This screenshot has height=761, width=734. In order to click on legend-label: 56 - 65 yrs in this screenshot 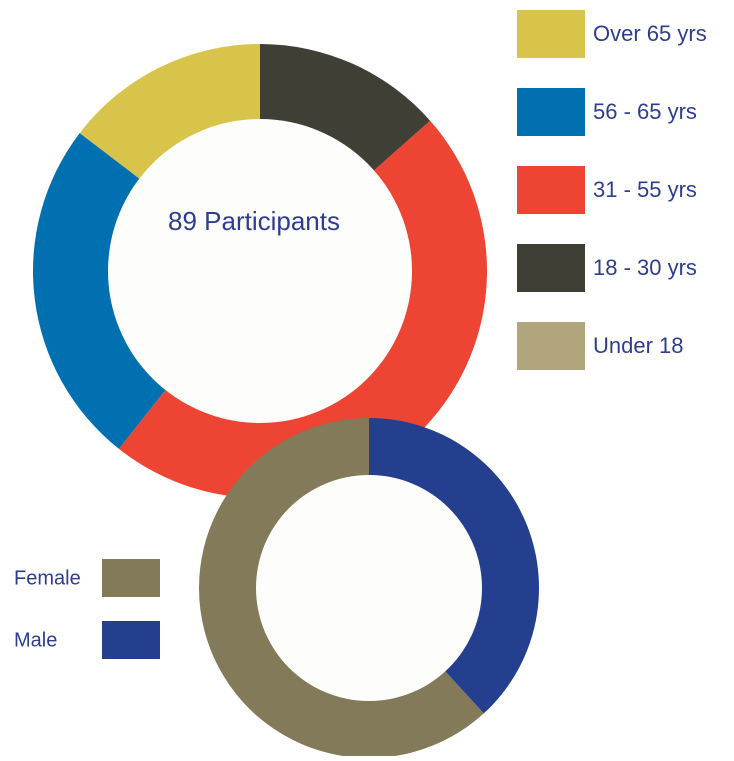, I will do `click(645, 111)`.